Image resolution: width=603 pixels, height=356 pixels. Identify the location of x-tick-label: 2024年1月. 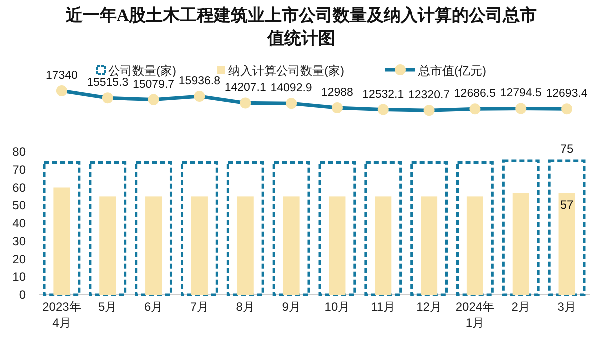
(475, 315).